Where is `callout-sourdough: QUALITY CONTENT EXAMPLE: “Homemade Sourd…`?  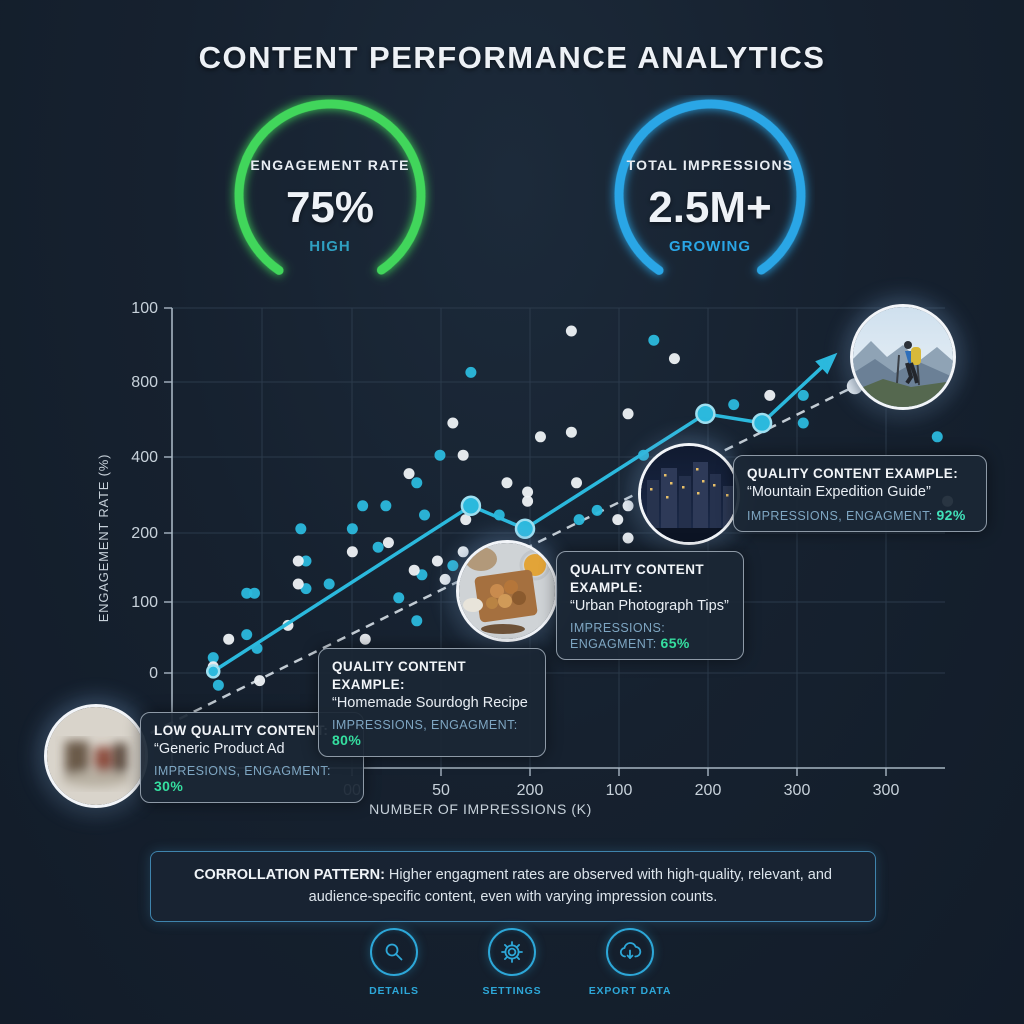 callout-sourdough: QUALITY CONTENT EXAMPLE: “Homemade Sourd… is located at coordinates (432, 702).